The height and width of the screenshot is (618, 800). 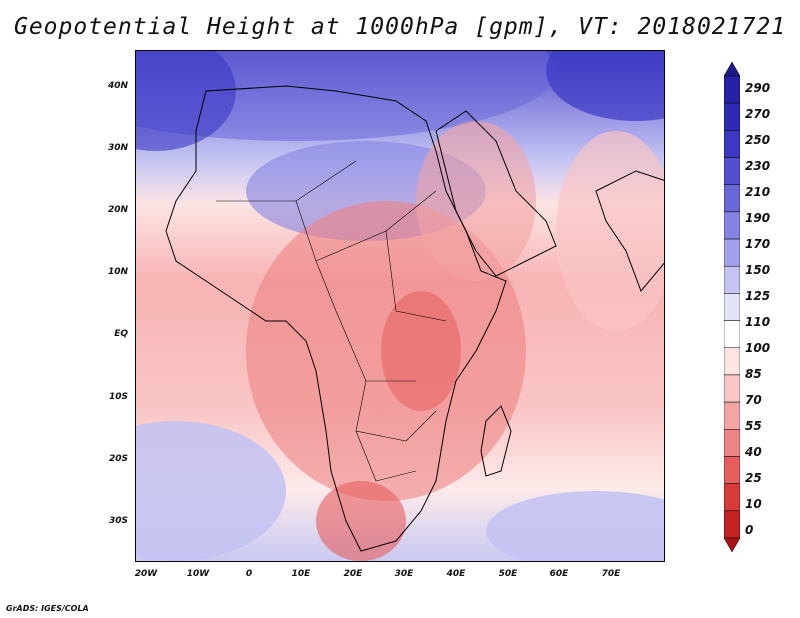 I want to click on y-tick-label: EQ, so click(x=121, y=334).